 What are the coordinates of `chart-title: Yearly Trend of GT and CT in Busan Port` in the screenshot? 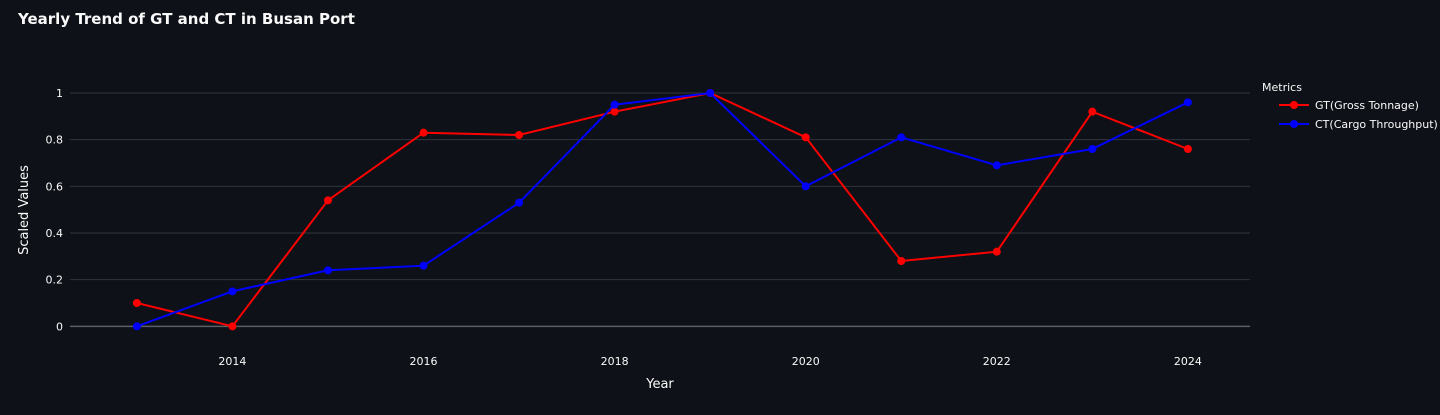 It's located at (186, 19).